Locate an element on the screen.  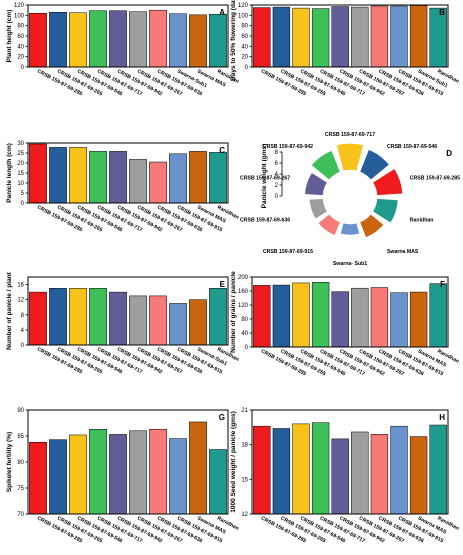
rose-label-7: CRSB 159-87-69-636 is located at coordinates (265, 220).